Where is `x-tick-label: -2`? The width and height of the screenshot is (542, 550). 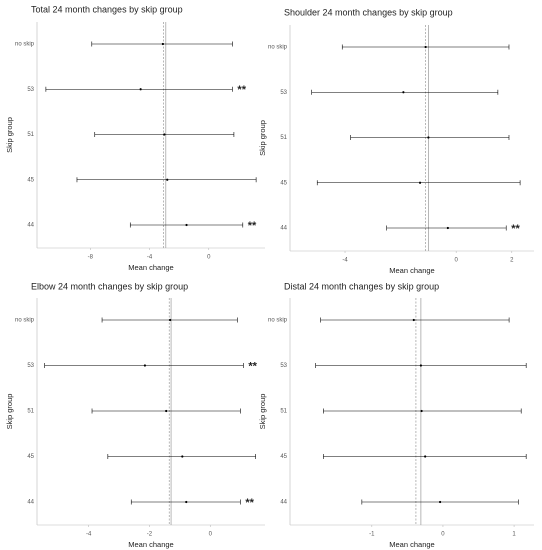 x-tick-label: -2 is located at coordinates (150, 535).